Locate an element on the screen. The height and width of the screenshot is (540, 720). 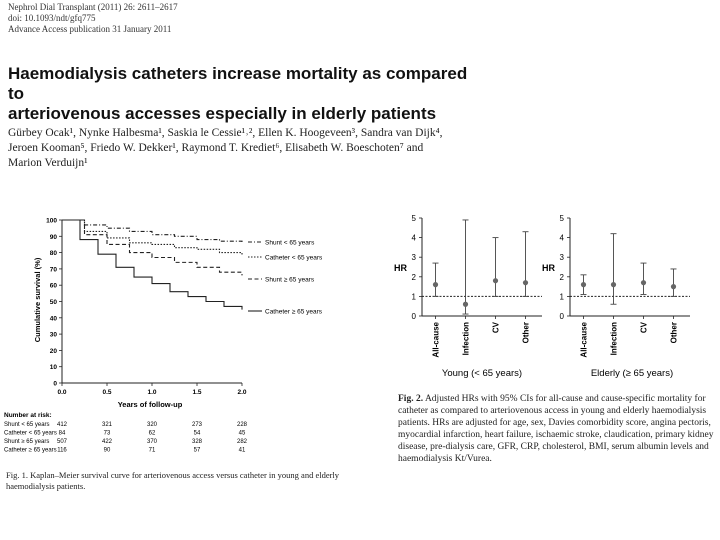
fig1-ticks: 0 10 20 30 40 50 60 70 80 90 100 0.0 0.5 1.0 1.5 2.0 is located at coordinates (146, 307).